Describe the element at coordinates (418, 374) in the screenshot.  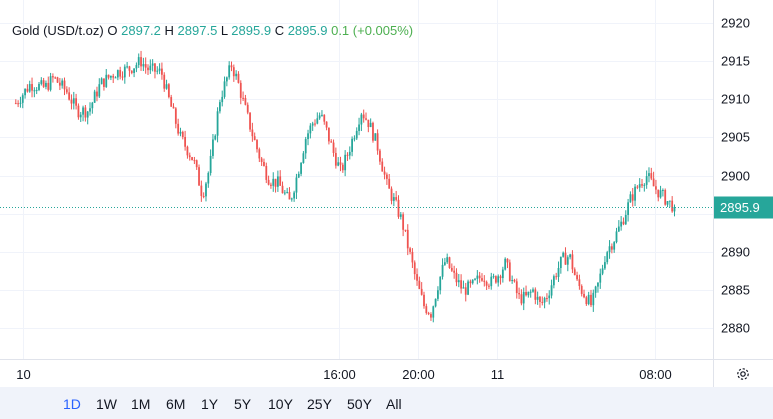
I see `x-tick-label: 20:00` at that location.